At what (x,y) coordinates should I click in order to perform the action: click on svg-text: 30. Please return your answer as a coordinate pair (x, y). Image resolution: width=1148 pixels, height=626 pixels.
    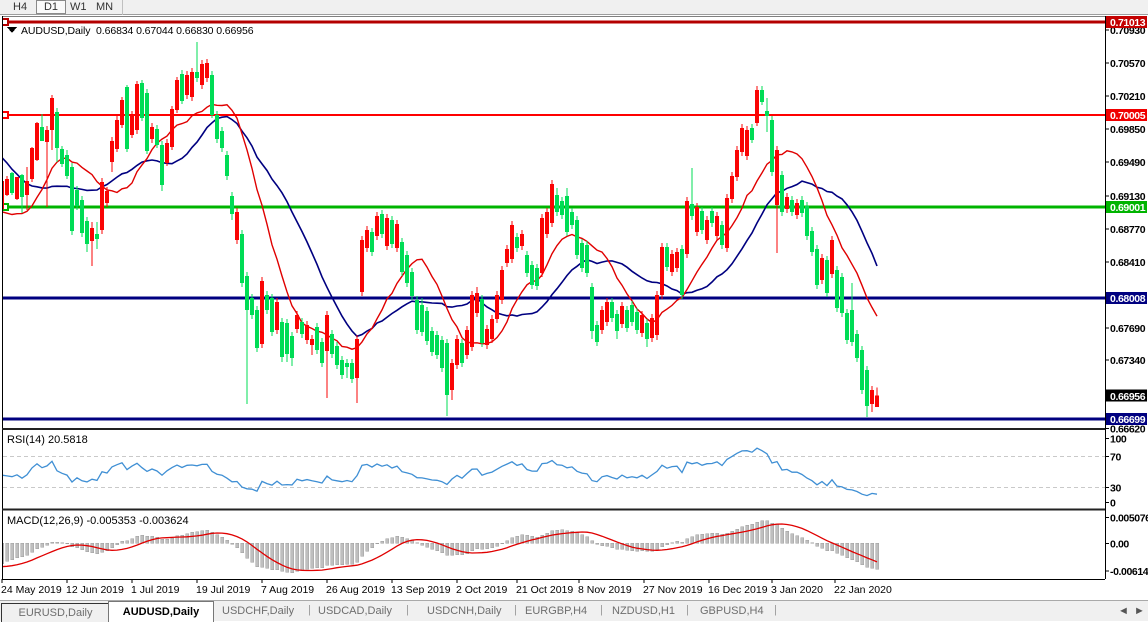
    Looking at the image, I should click on (1115, 489).